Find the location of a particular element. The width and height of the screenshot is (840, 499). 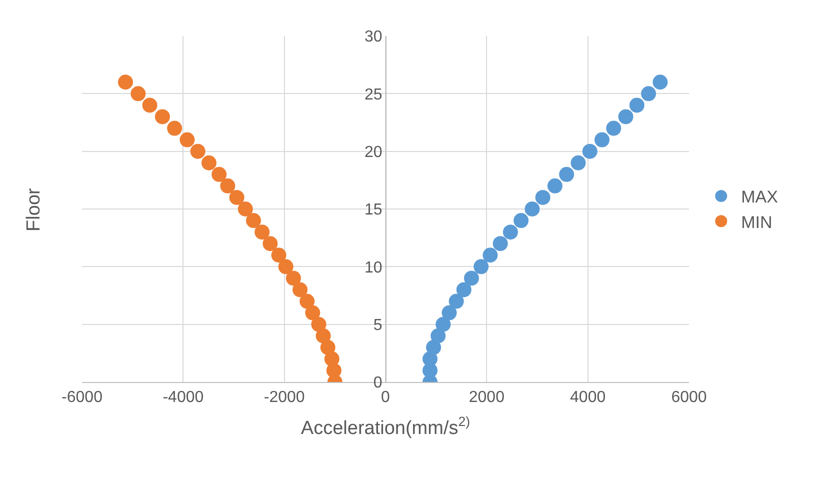

x-tick-label: 2000 is located at coordinates (486, 397).